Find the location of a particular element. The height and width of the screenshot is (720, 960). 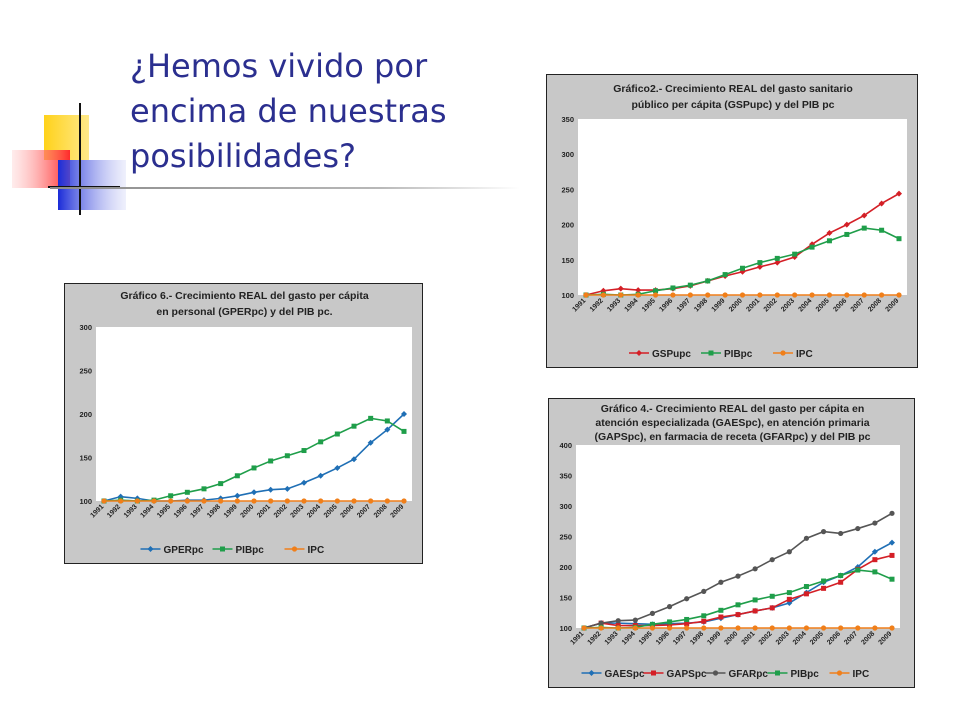

x-tick-label: 2008 is located at coordinates (381, 511).